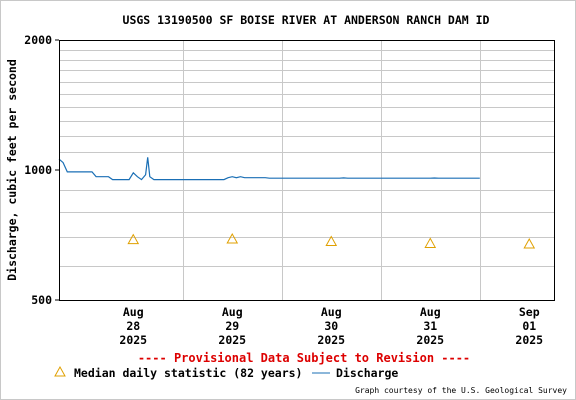 This screenshot has height=400, width=576. Describe the element at coordinates (232, 326) in the screenshot. I see `x-tick-label: 29` at that location.